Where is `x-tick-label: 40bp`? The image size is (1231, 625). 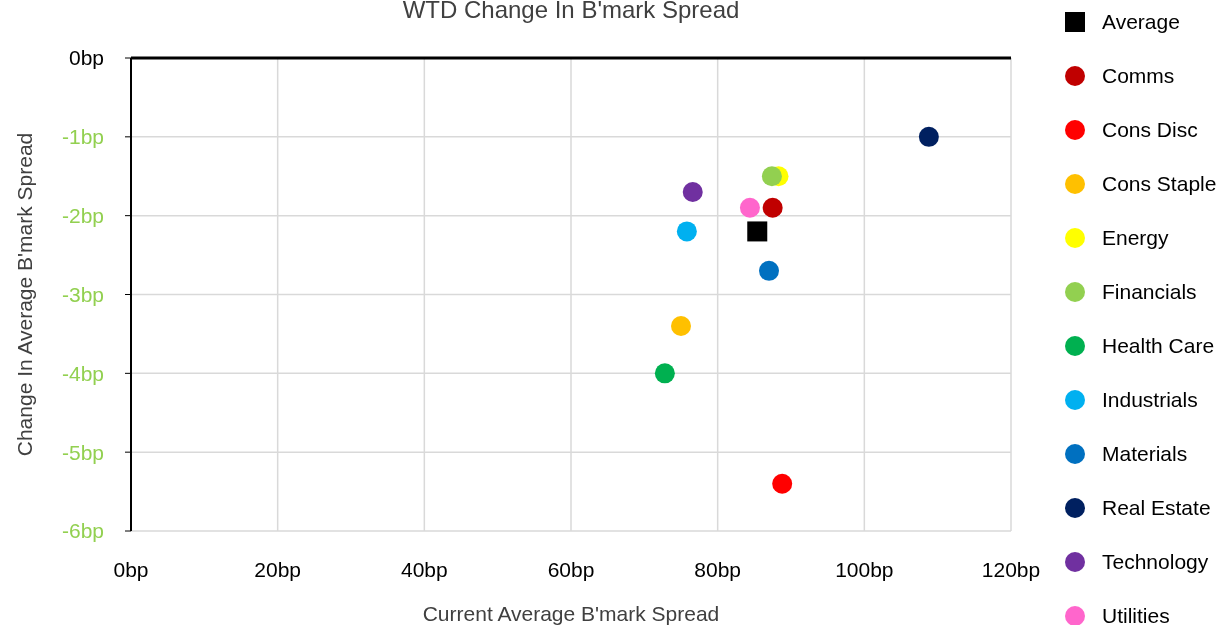
x-tick-label: 40bp is located at coordinates (424, 569).